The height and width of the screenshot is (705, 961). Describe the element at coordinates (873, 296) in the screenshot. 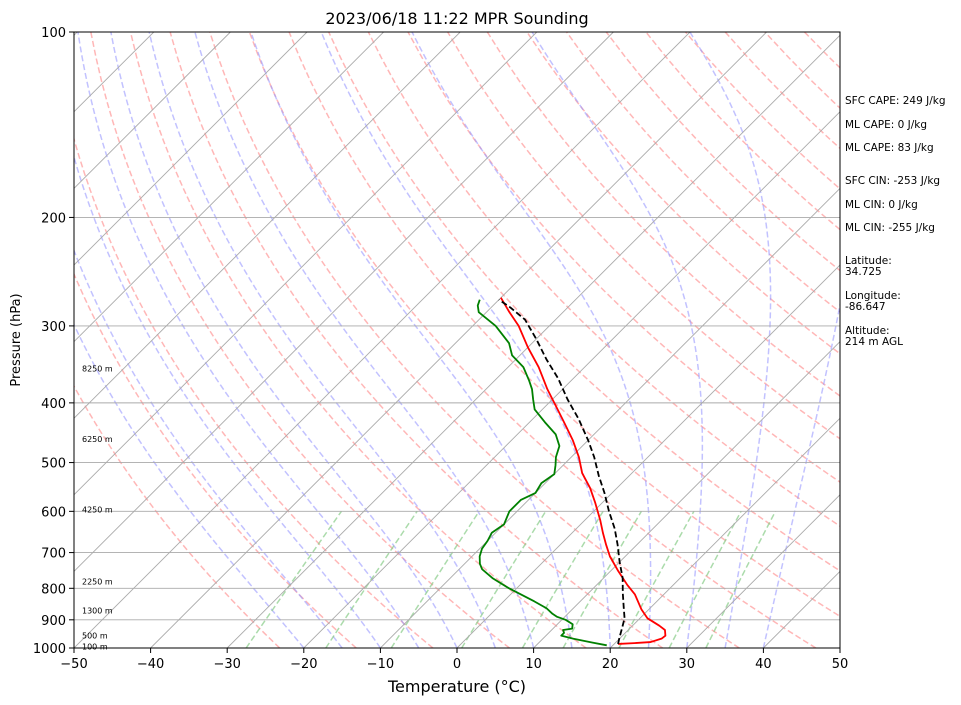

I see `stat-text: Longitude:` at that location.